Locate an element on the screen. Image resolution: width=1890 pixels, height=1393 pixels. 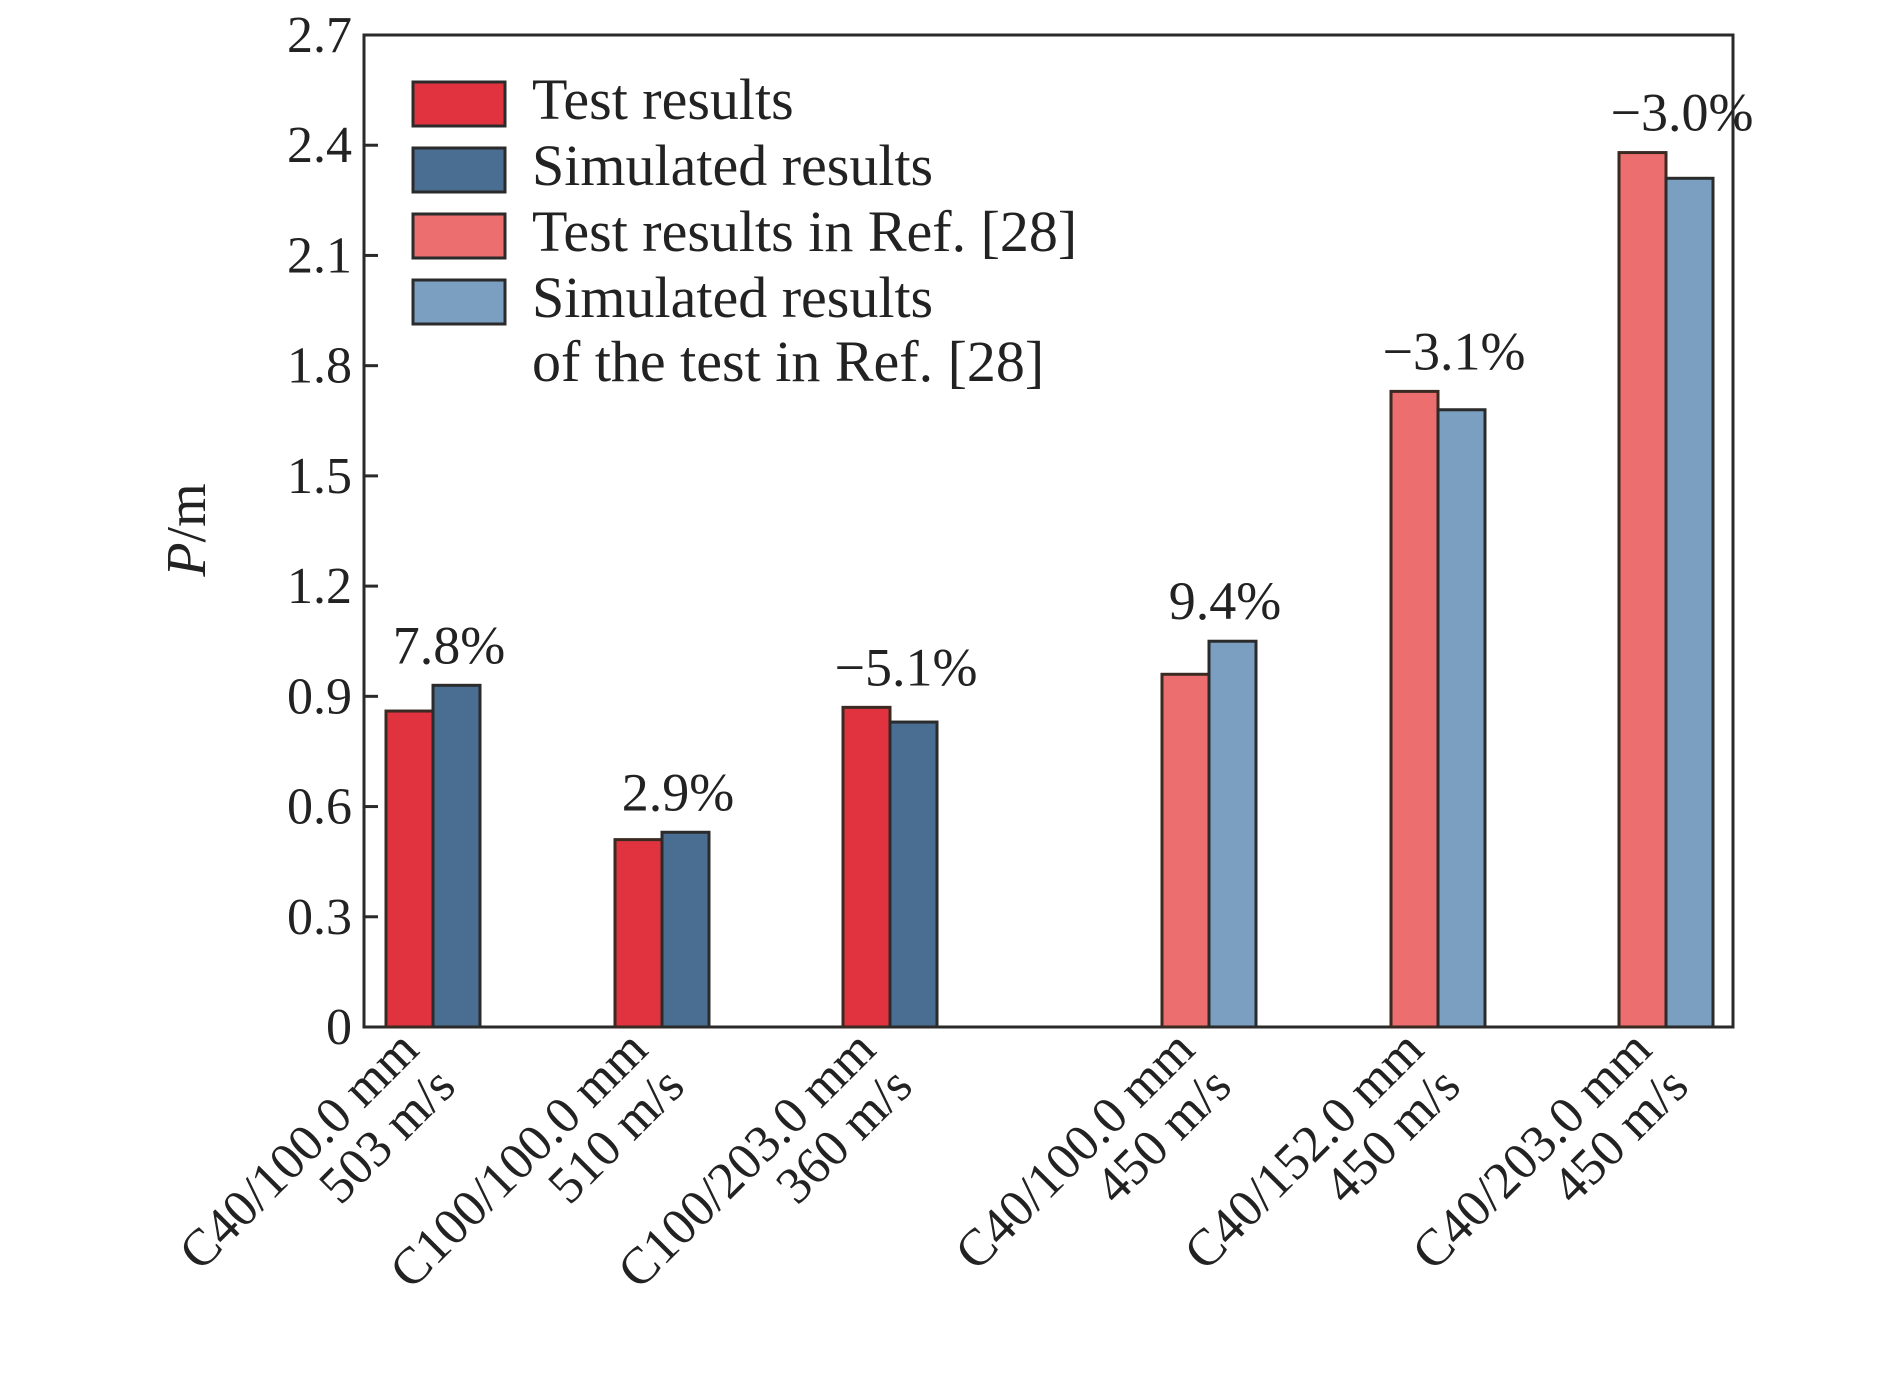
data-label-percent: 2.9% is located at coordinates (678, 792).